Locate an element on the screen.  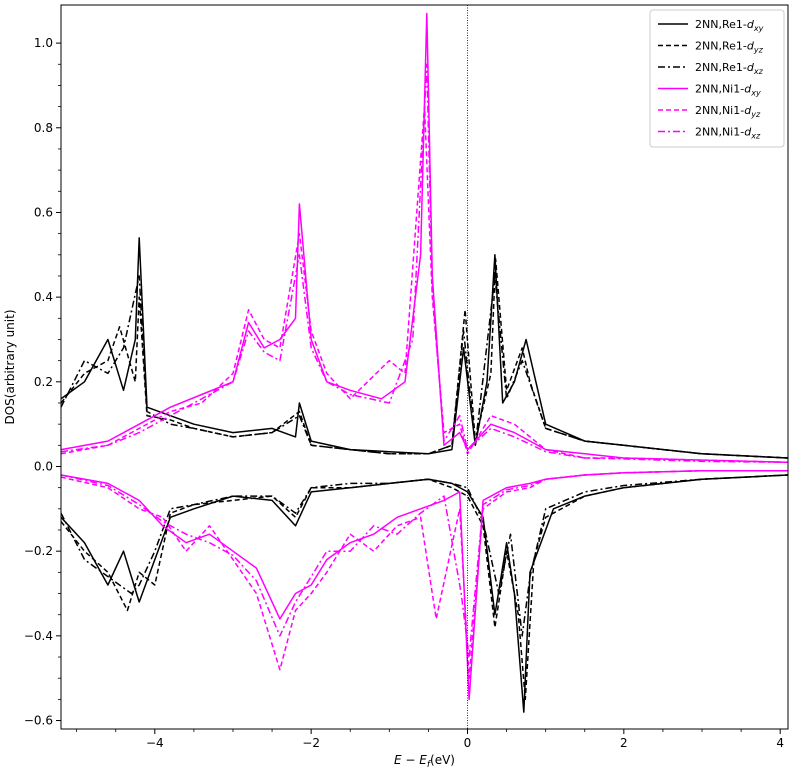
legend-entry: 2NN,Re1-dxy is located at coordinates (729, 25).